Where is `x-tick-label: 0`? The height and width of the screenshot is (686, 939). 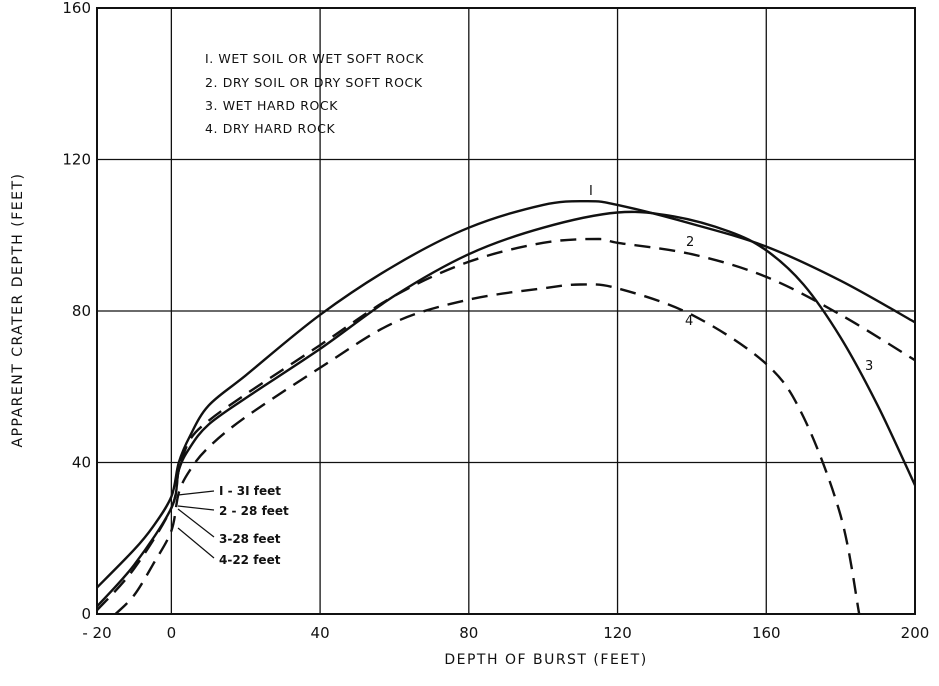
x-tick-label: 0 is located at coordinates (172, 633).